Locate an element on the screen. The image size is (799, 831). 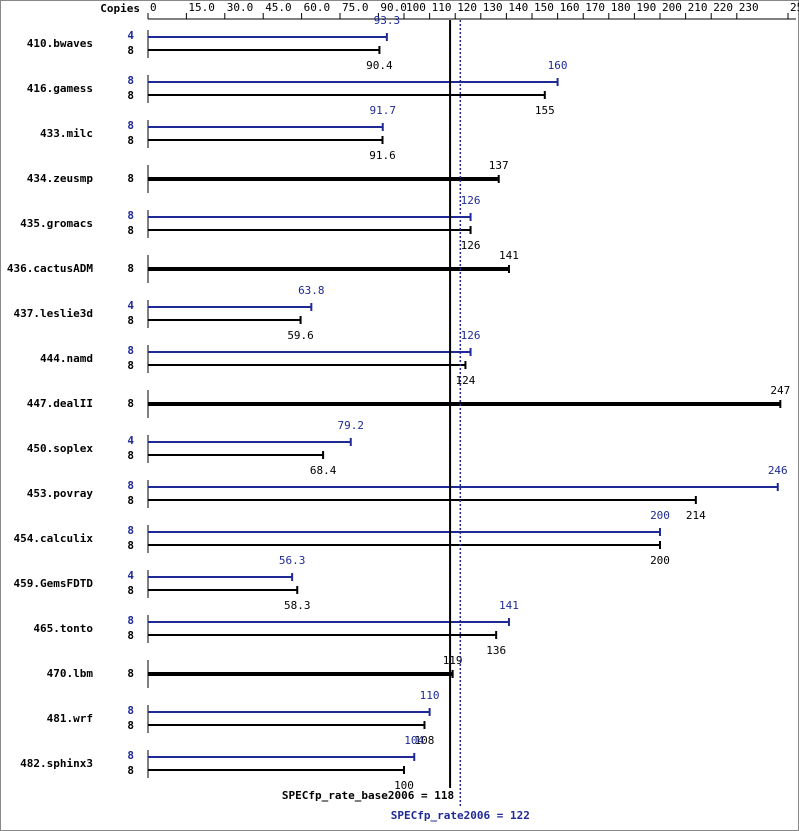
x-tick-label: 30.0 is located at coordinates (240, 7).